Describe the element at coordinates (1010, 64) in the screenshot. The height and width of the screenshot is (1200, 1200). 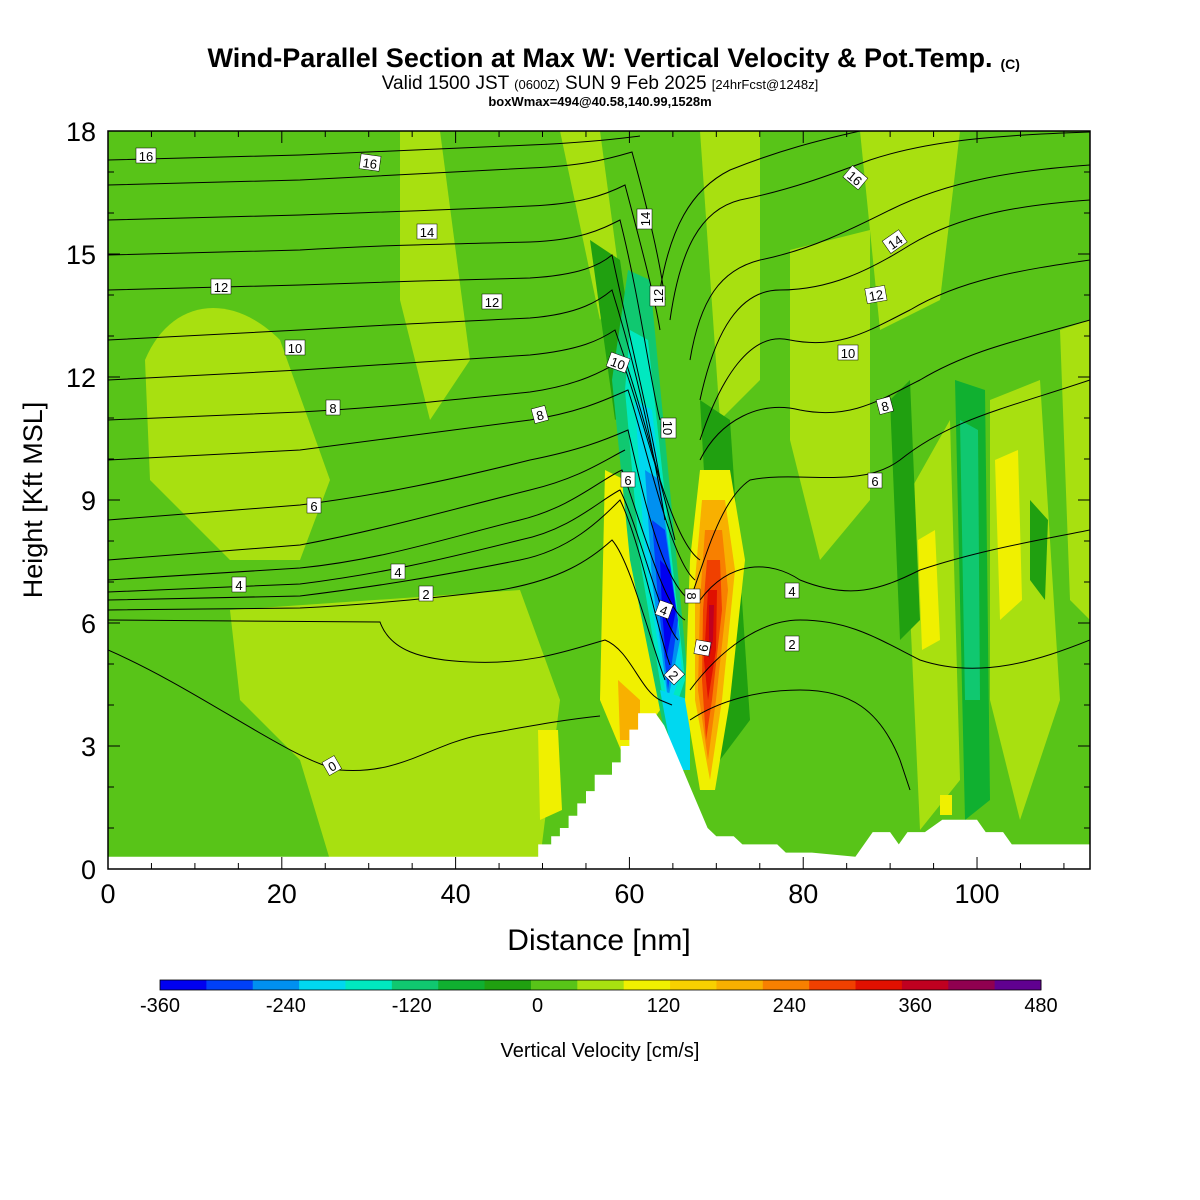
I see `copyright-mark: (C)` at that location.